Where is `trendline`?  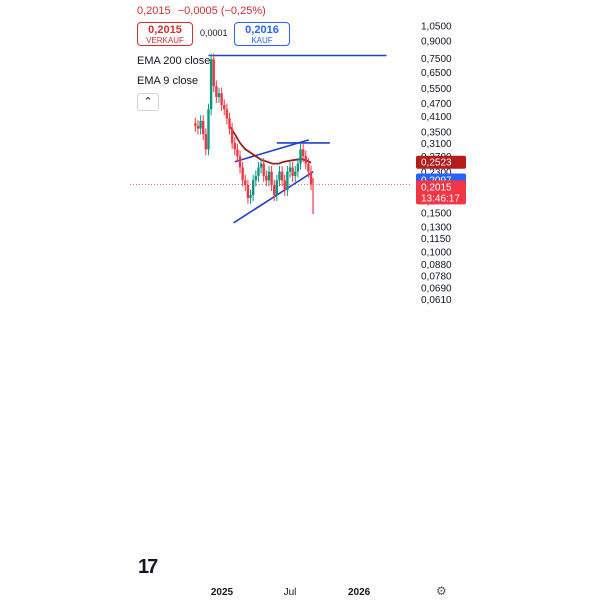
trendline is located at coordinates (273, 197).